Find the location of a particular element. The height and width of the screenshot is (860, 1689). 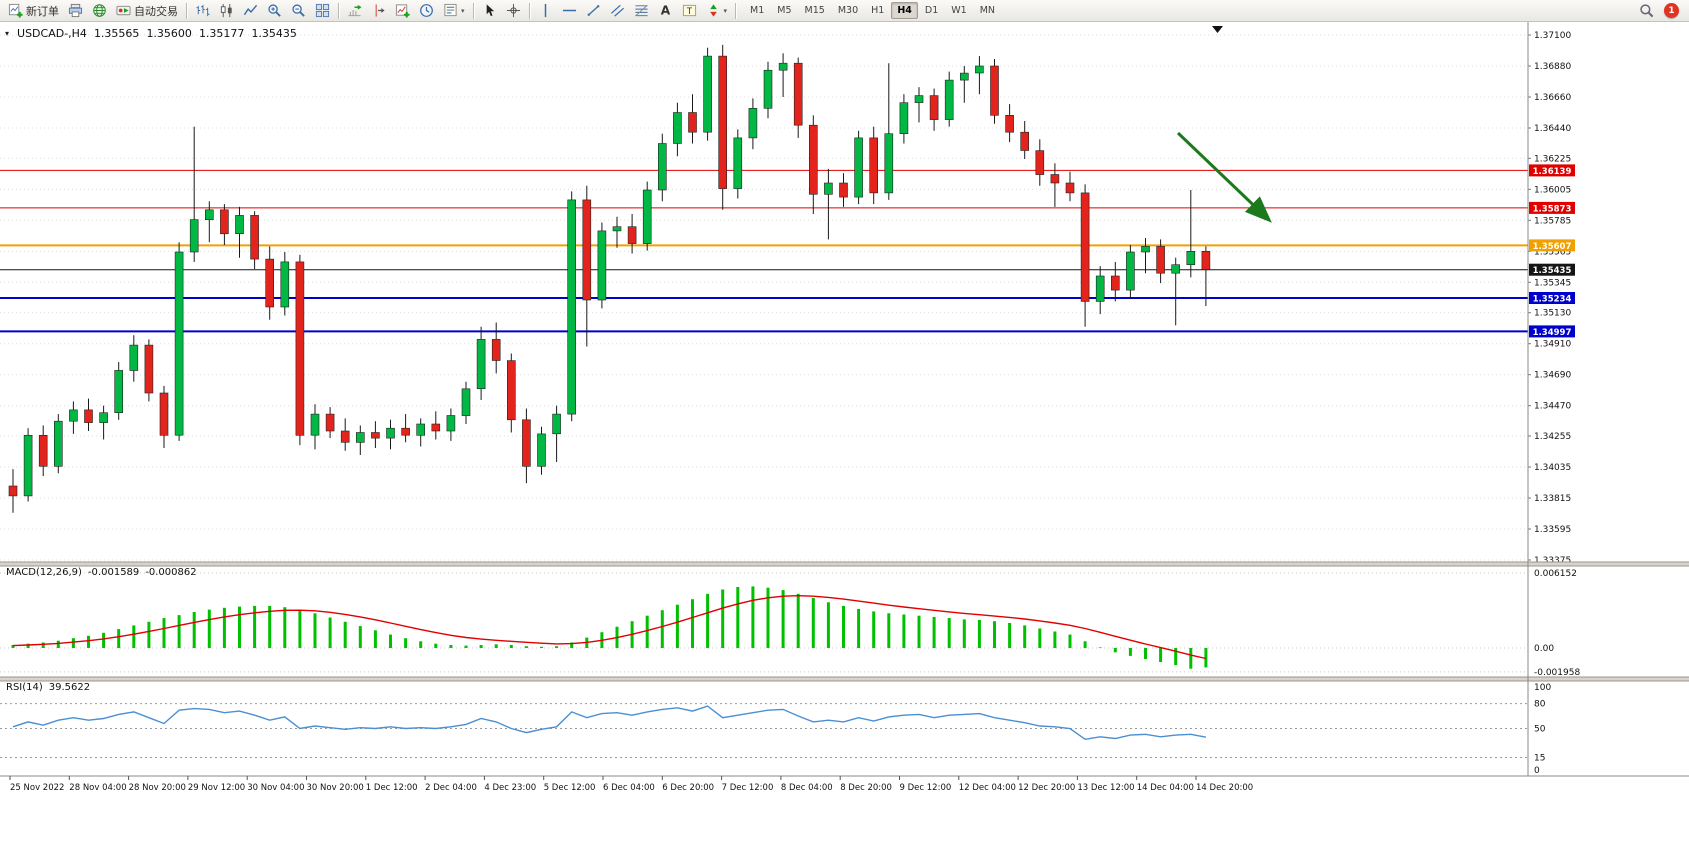

timeframe-mn-button: MN is located at coordinates (987, 10).